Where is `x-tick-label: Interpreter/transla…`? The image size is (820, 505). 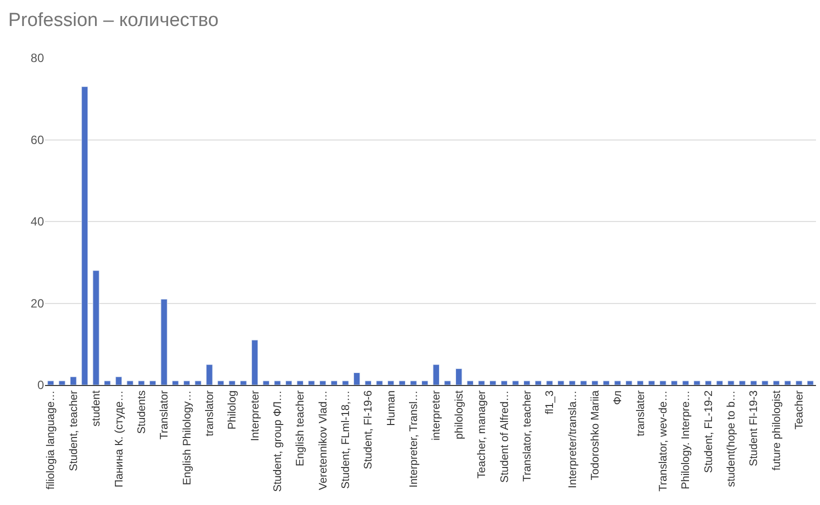 x-tick-label: Interpreter/transla… is located at coordinates (572, 439).